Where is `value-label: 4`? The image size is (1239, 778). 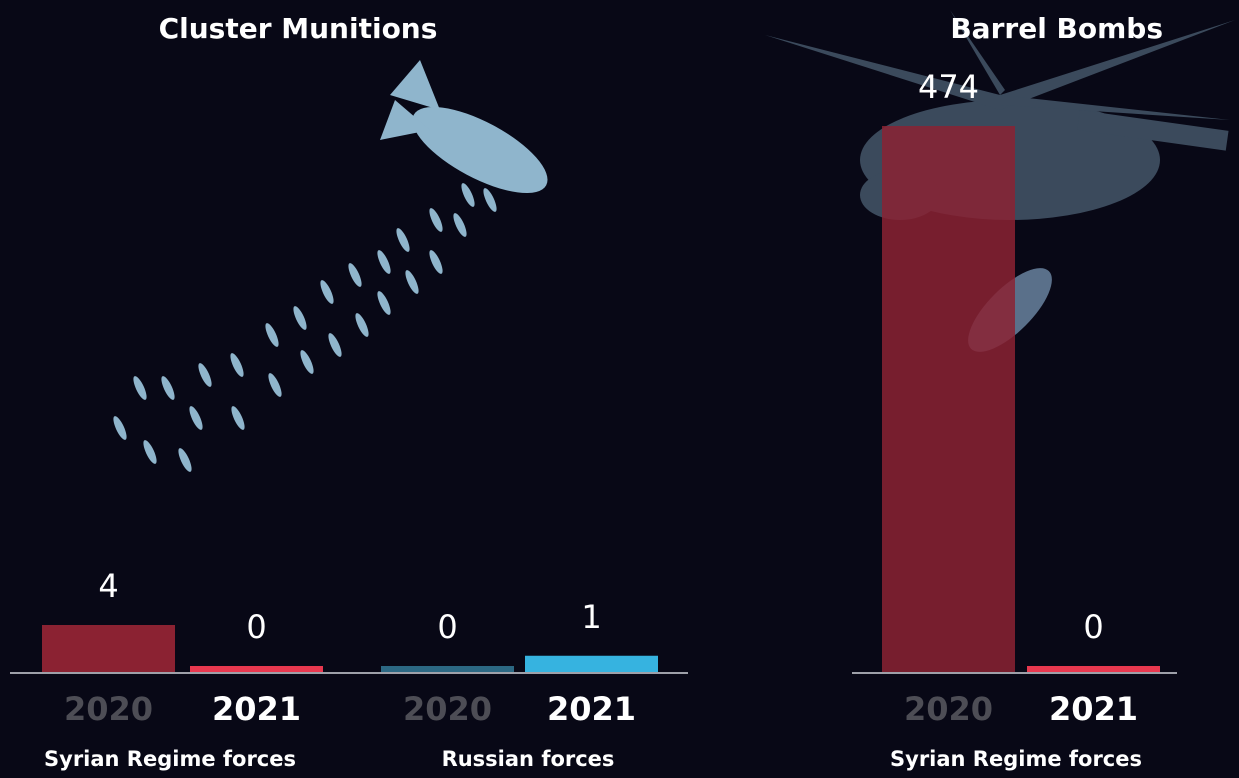 value-label: 4 is located at coordinates (108, 586).